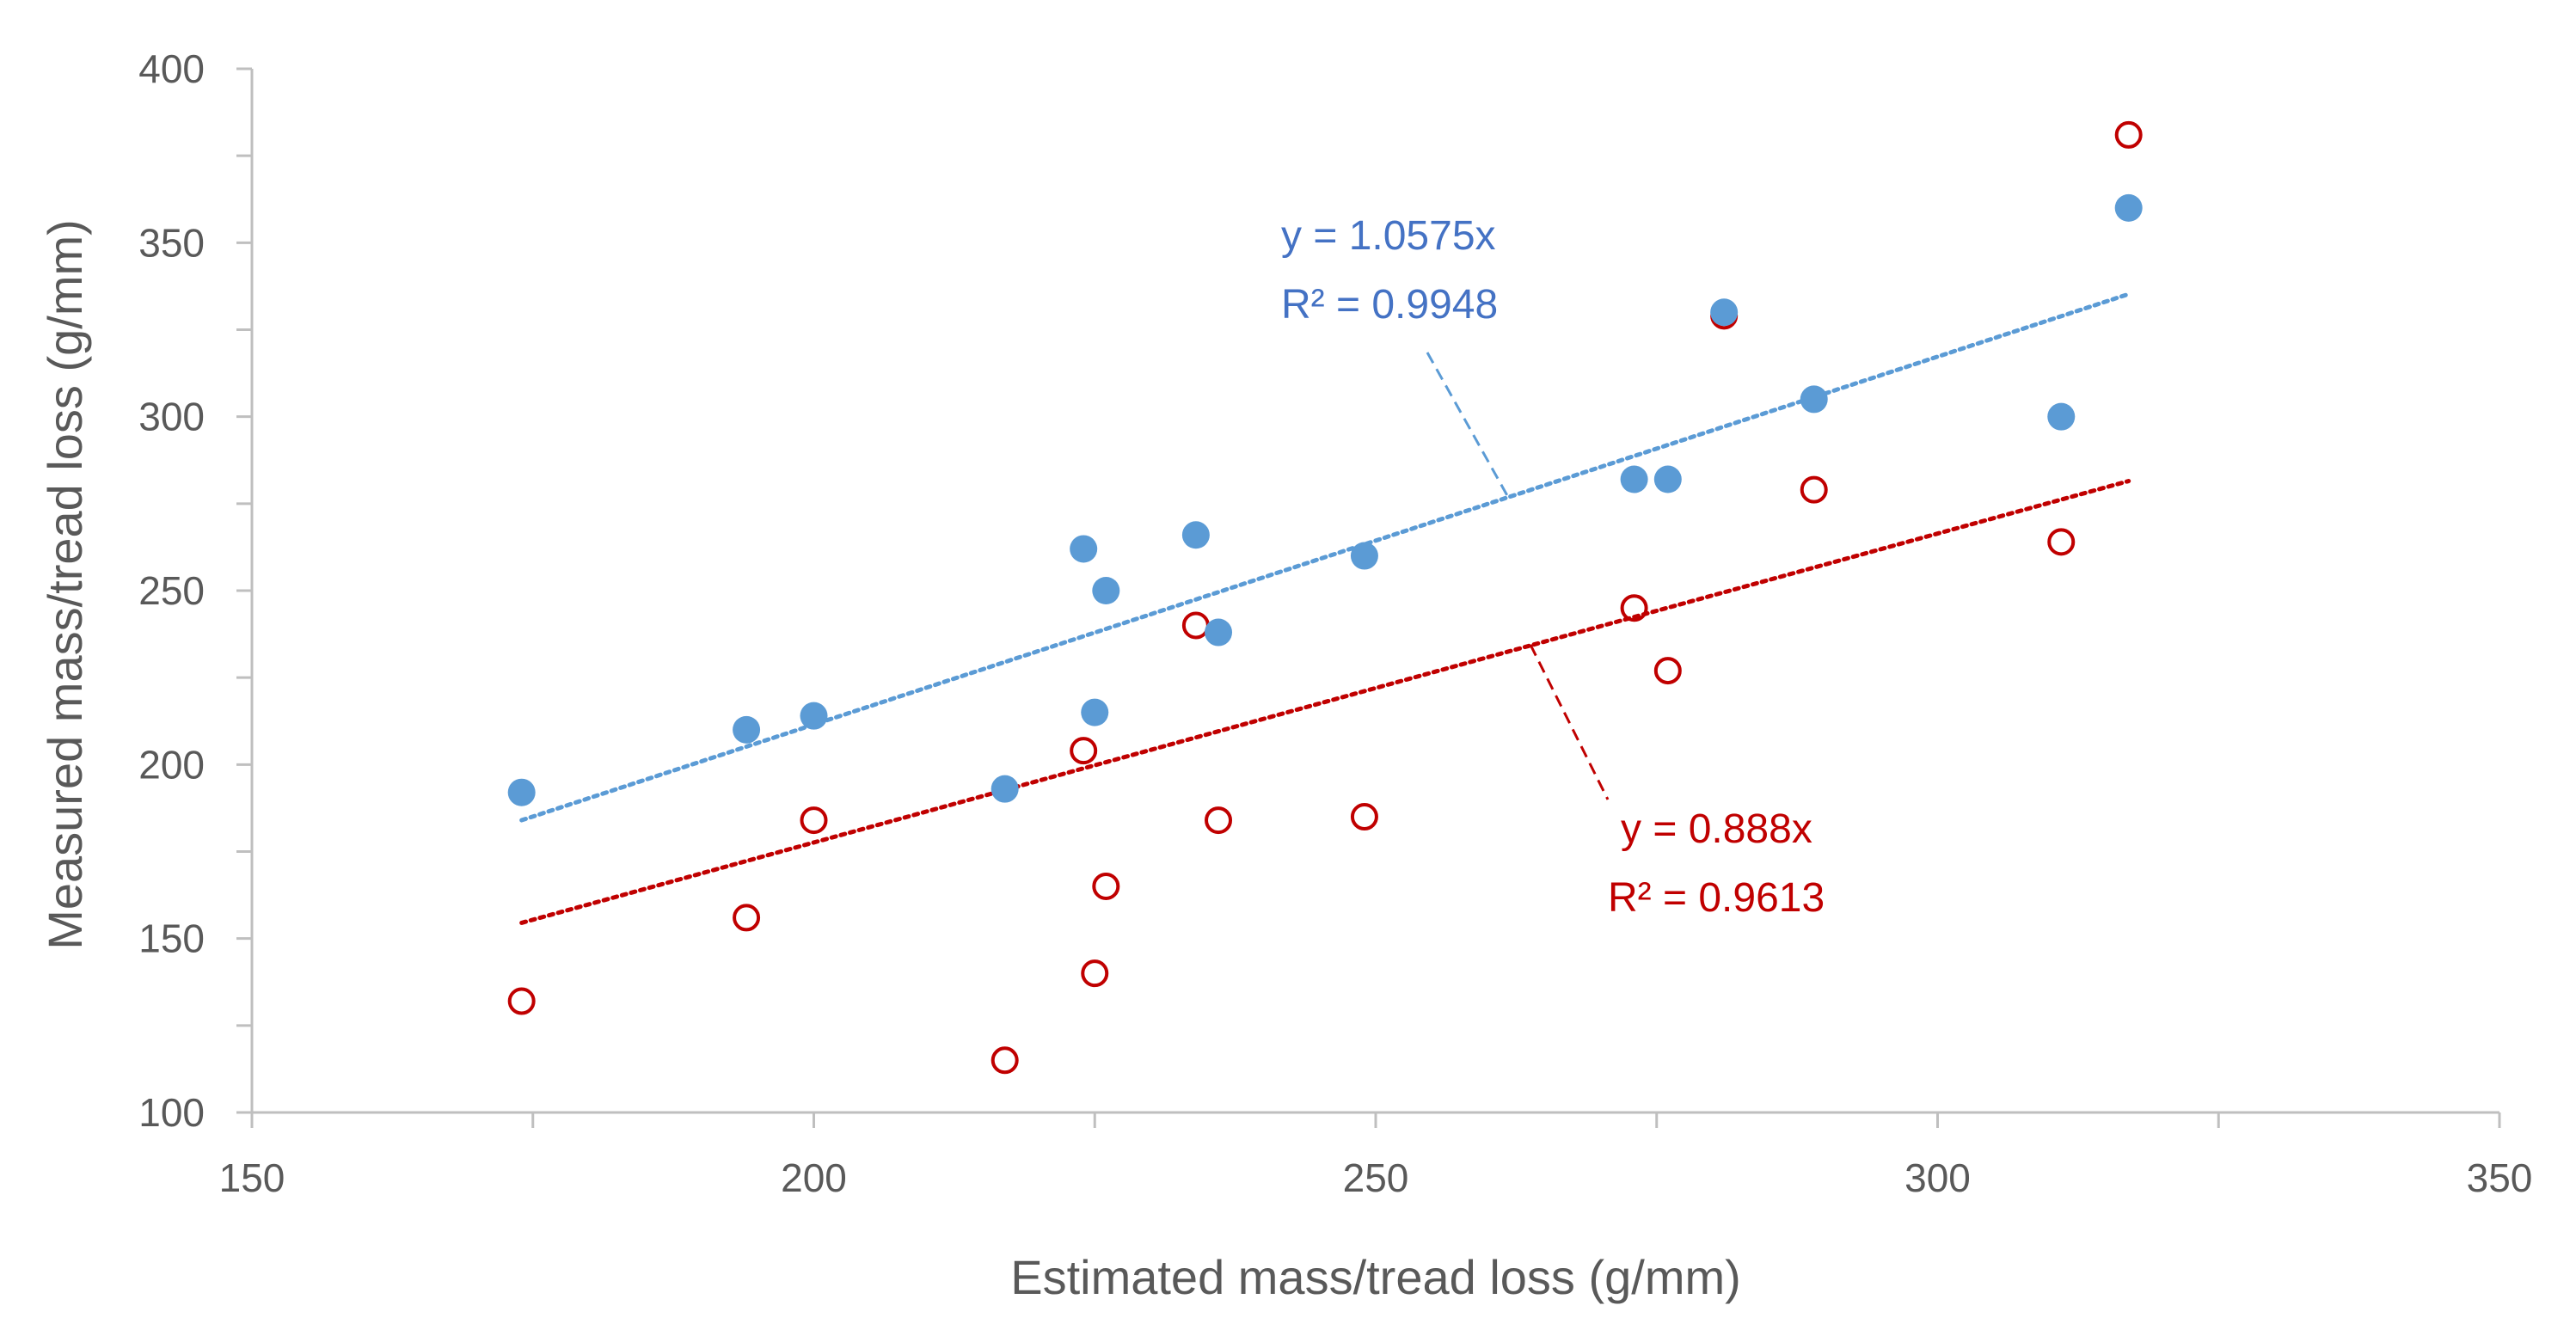 The width and height of the screenshot is (2576, 1336). I want to click on leader-line-hollow, so click(1570, 722).